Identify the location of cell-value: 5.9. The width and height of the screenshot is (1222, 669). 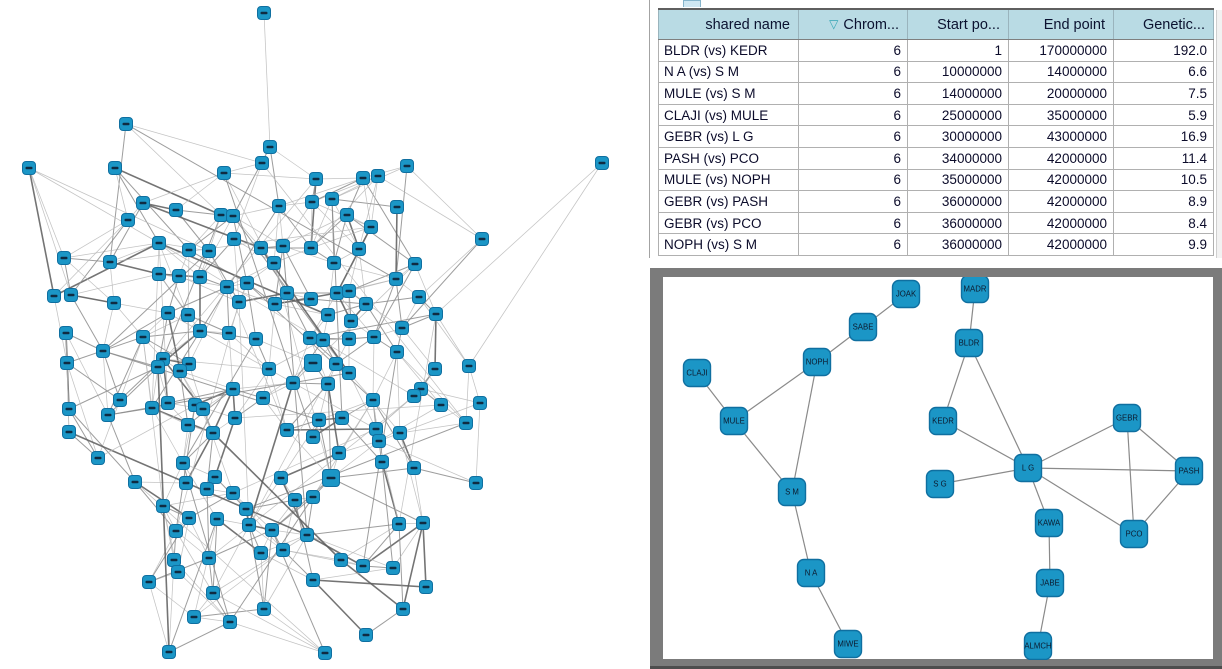
(1163, 115).